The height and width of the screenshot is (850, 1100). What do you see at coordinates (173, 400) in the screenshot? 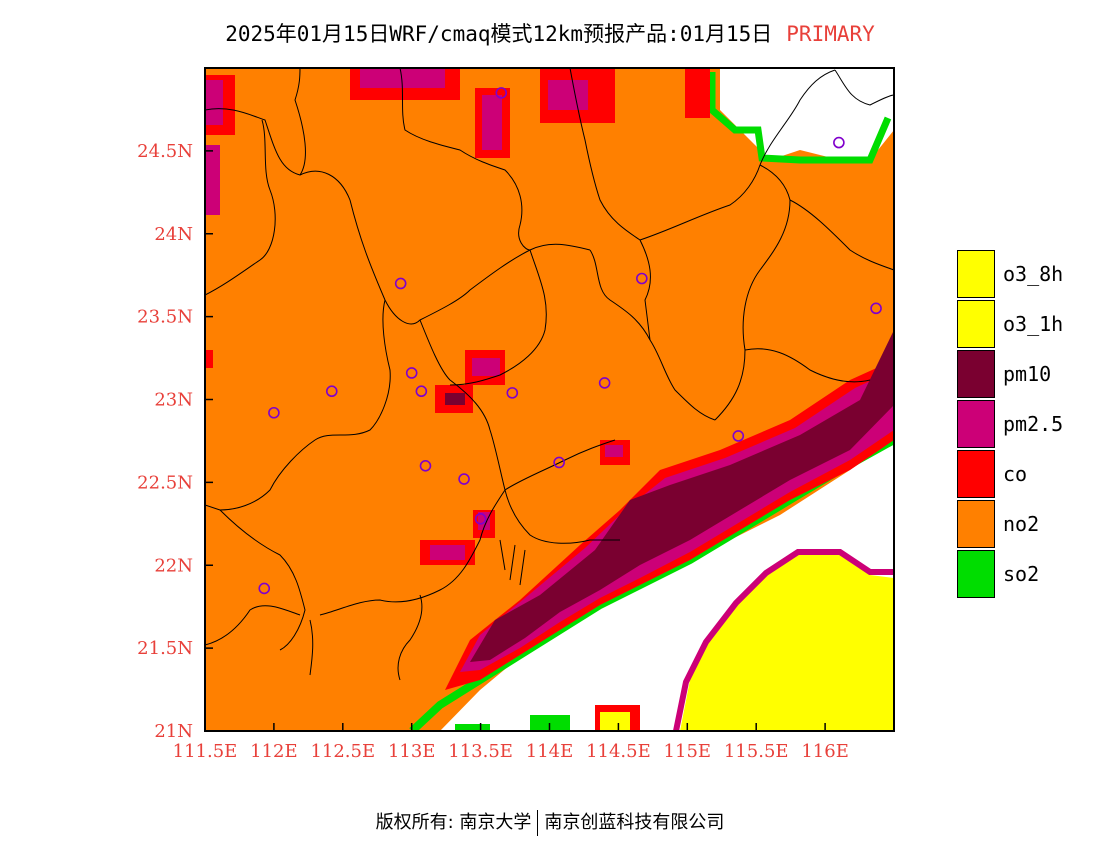
I see `y-tick-label: 23N` at bounding box center [173, 400].